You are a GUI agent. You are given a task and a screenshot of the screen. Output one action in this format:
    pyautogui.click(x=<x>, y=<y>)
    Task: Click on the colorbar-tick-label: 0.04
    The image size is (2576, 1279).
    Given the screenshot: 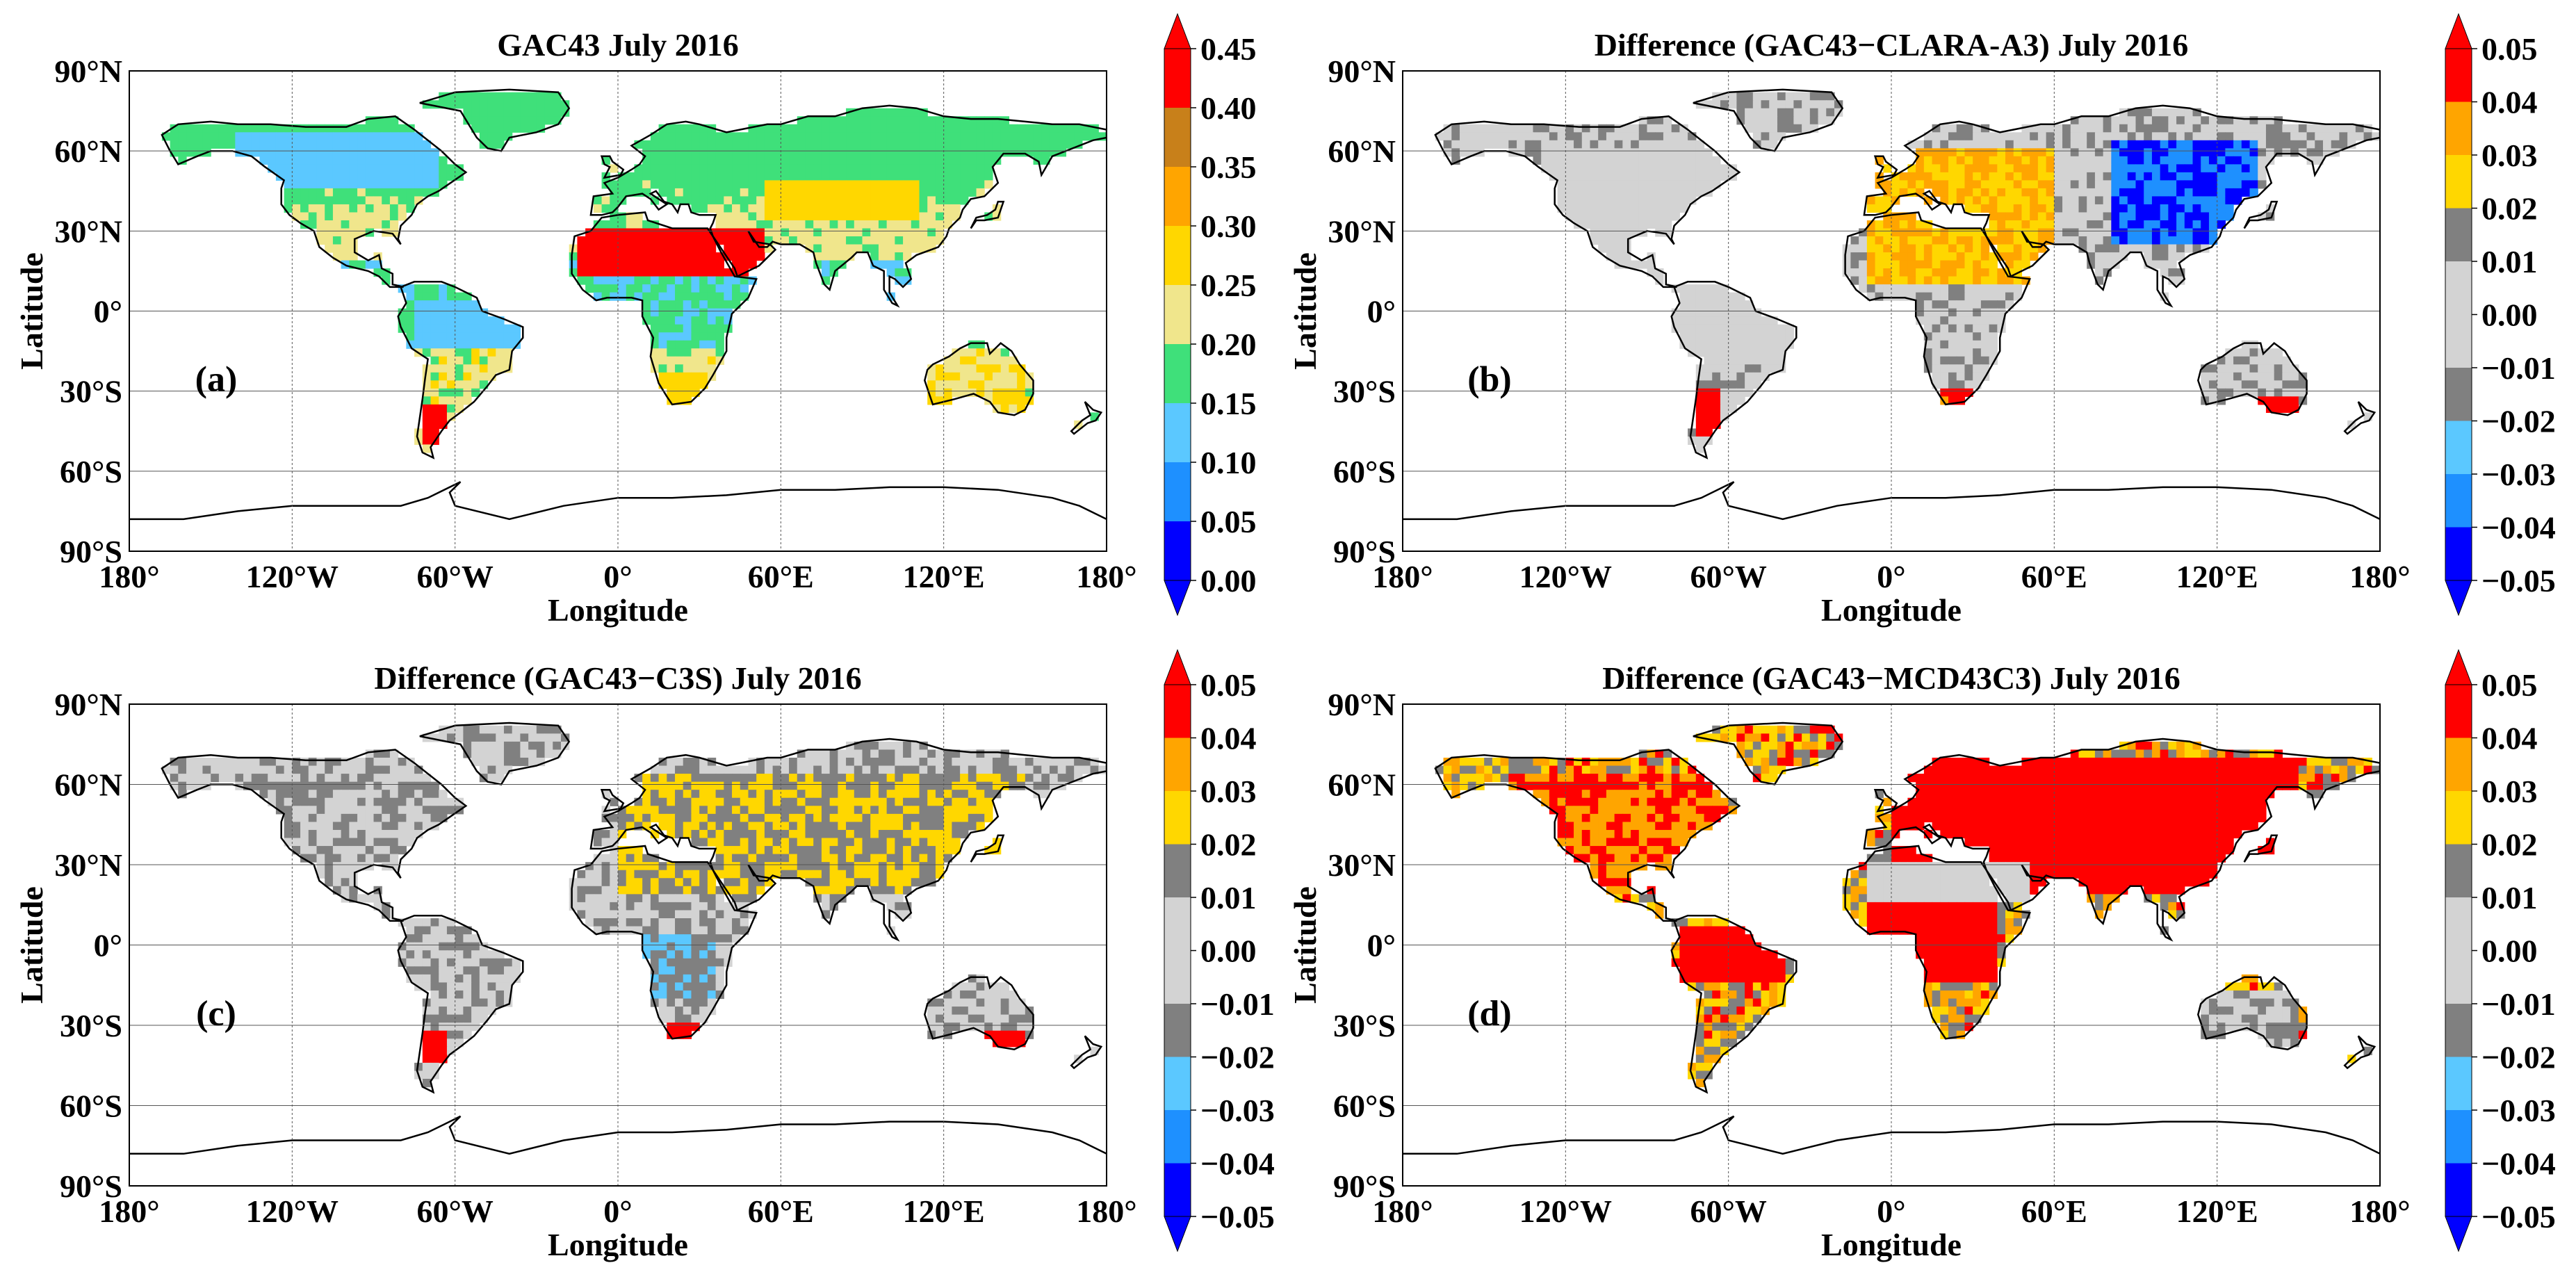 What is the action you would take?
    pyautogui.click(x=2509, y=102)
    